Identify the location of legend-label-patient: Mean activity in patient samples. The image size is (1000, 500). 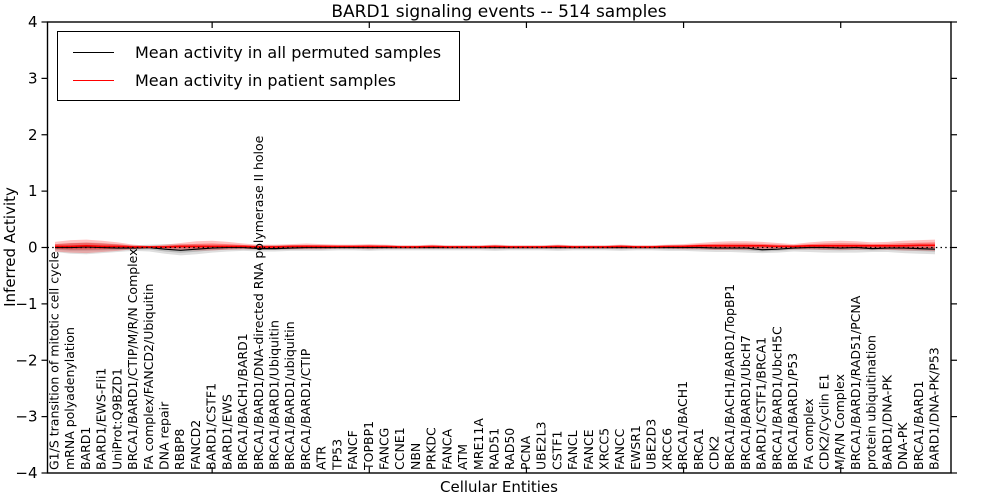
(265, 80).